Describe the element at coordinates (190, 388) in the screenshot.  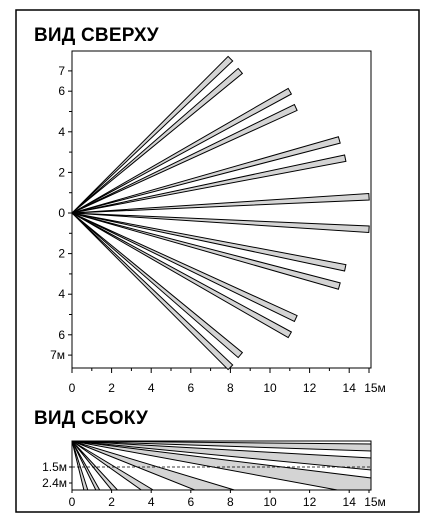
I see `x-tick-label: 6` at that location.